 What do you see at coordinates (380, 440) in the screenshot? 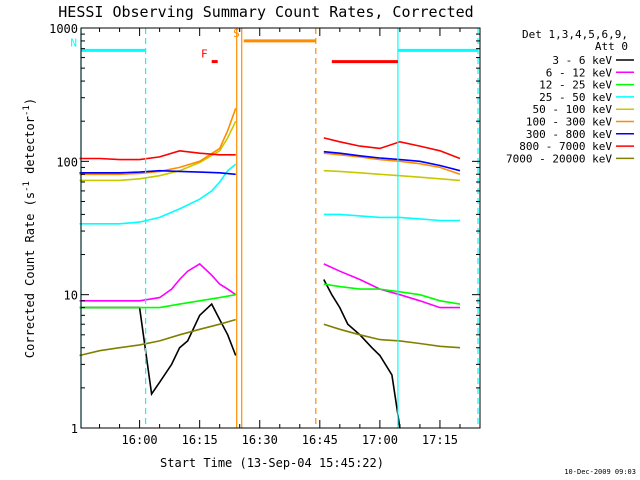
I see `x-tick-label: 17:00` at bounding box center [380, 440].